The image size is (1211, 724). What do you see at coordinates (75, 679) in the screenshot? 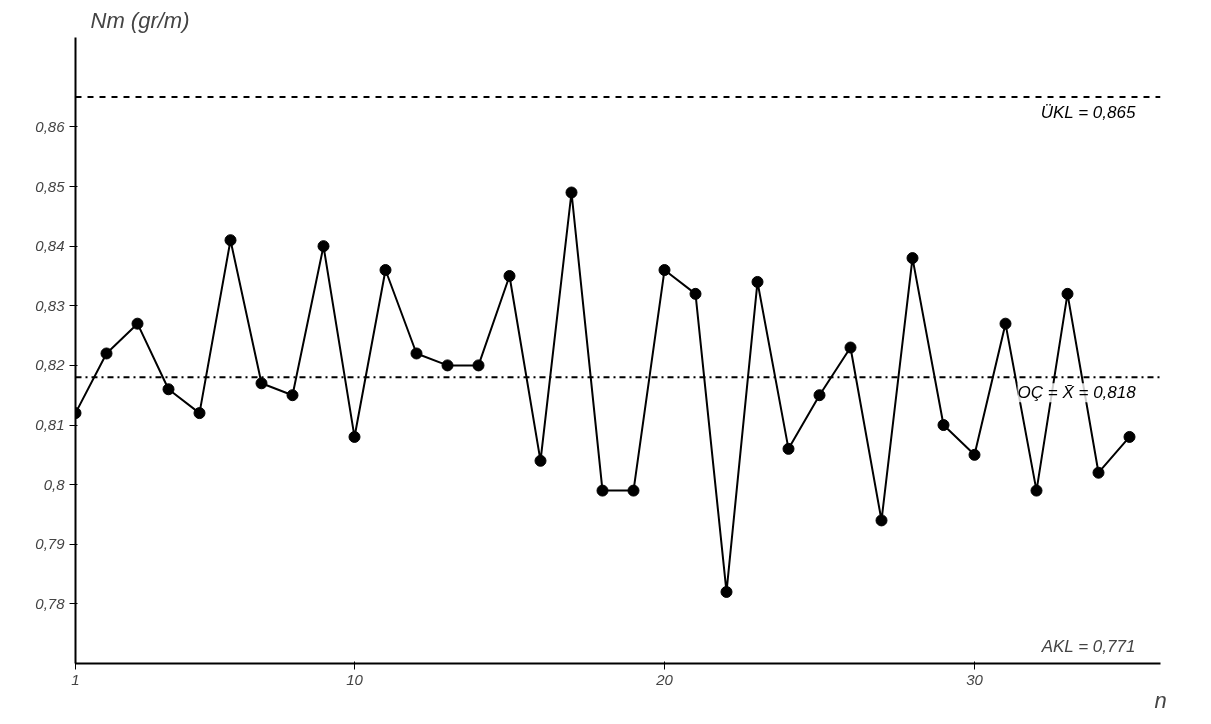
I see `x-tick-label: 1` at bounding box center [75, 679].